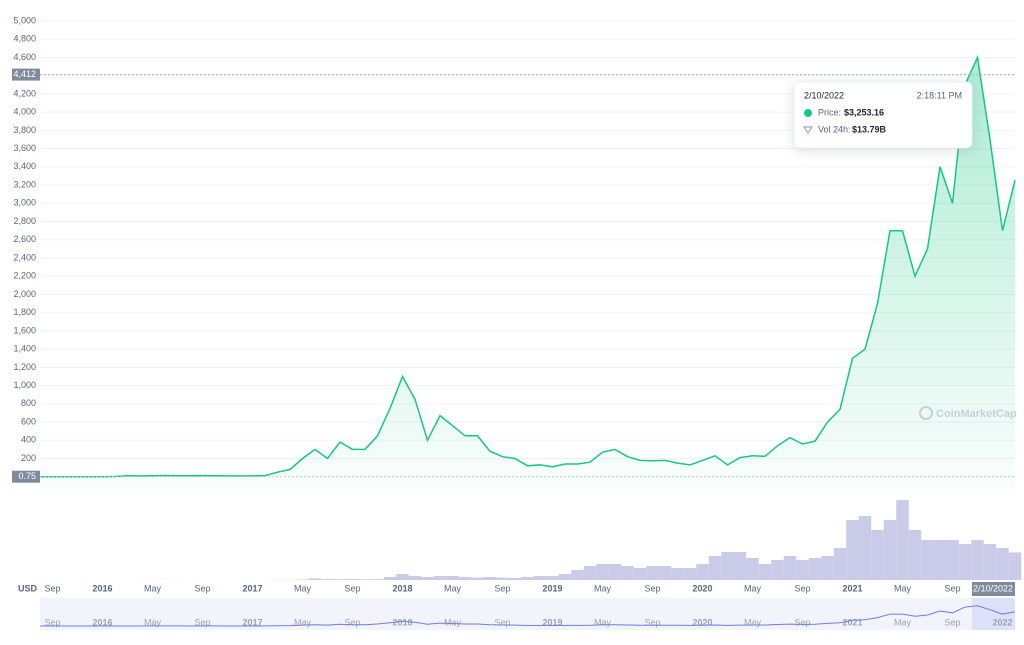 The image size is (1024, 645). What do you see at coordinates (28, 588) in the screenshot?
I see `currency: USD` at bounding box center [28, 588].